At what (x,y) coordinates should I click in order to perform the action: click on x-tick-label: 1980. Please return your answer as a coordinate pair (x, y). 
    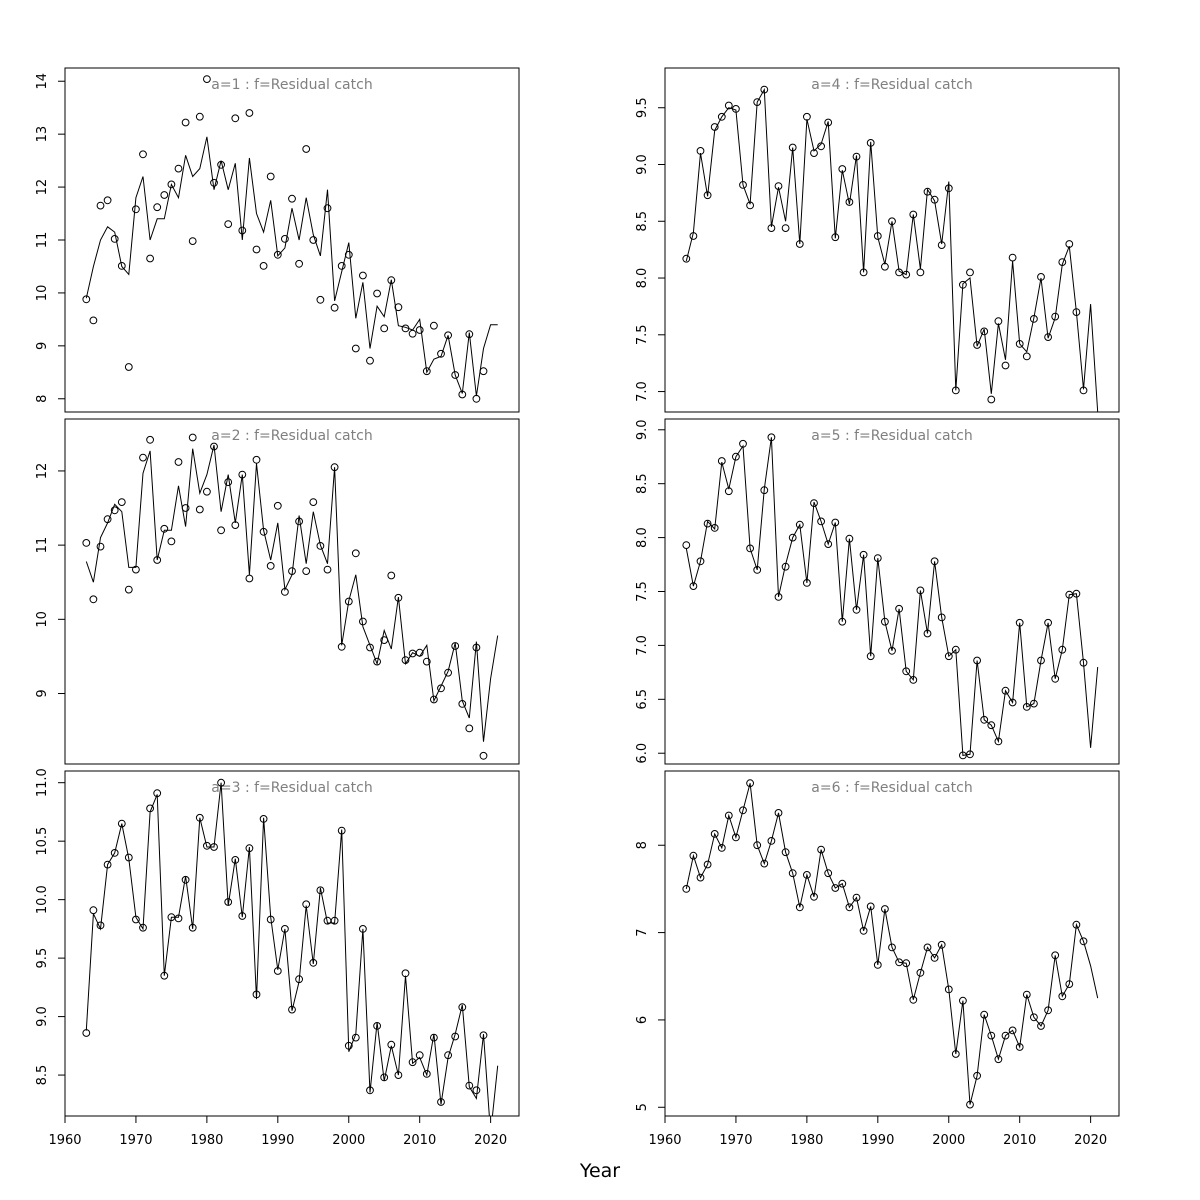
    Looking at the image, I should click on (806, 1140).